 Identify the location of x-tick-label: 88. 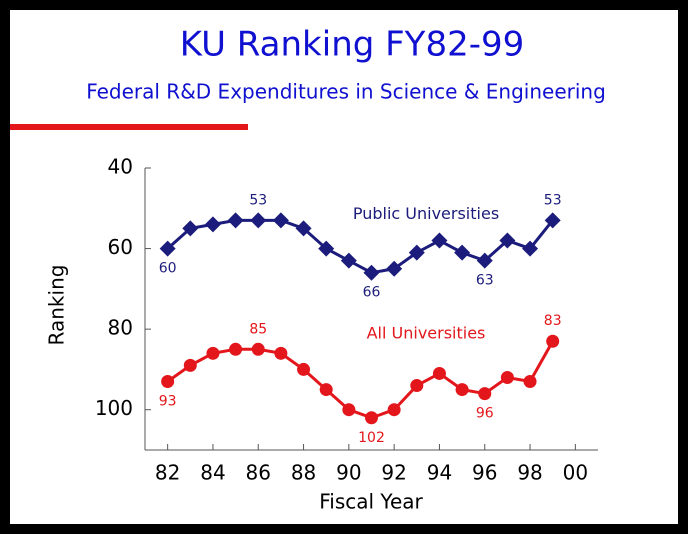
(303, 473).